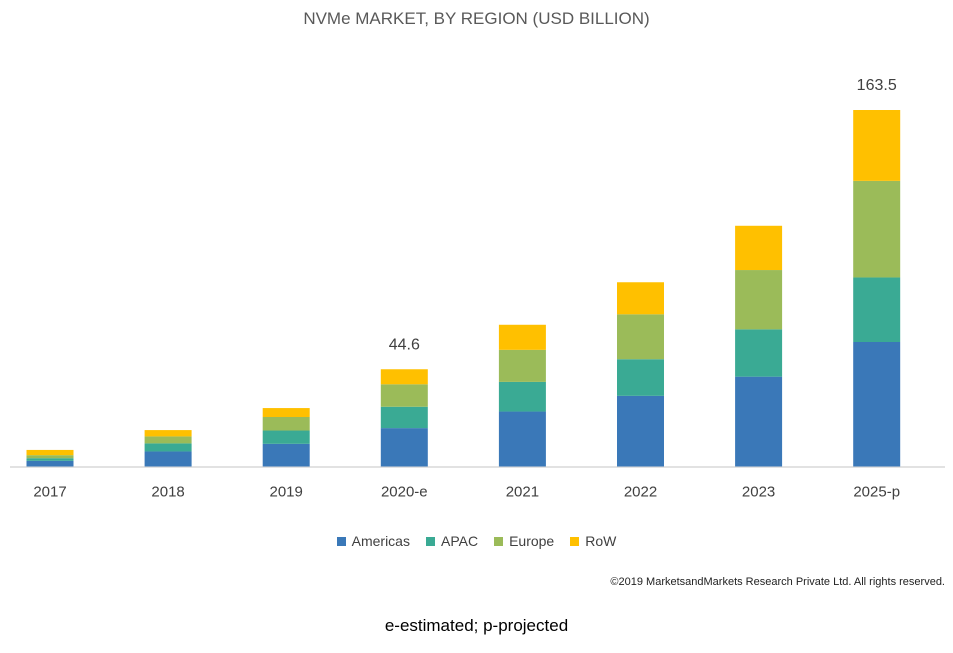 This screenshot has width=953, height=653. I want to click on legend-item-apac: APAC, so click(452, 541).